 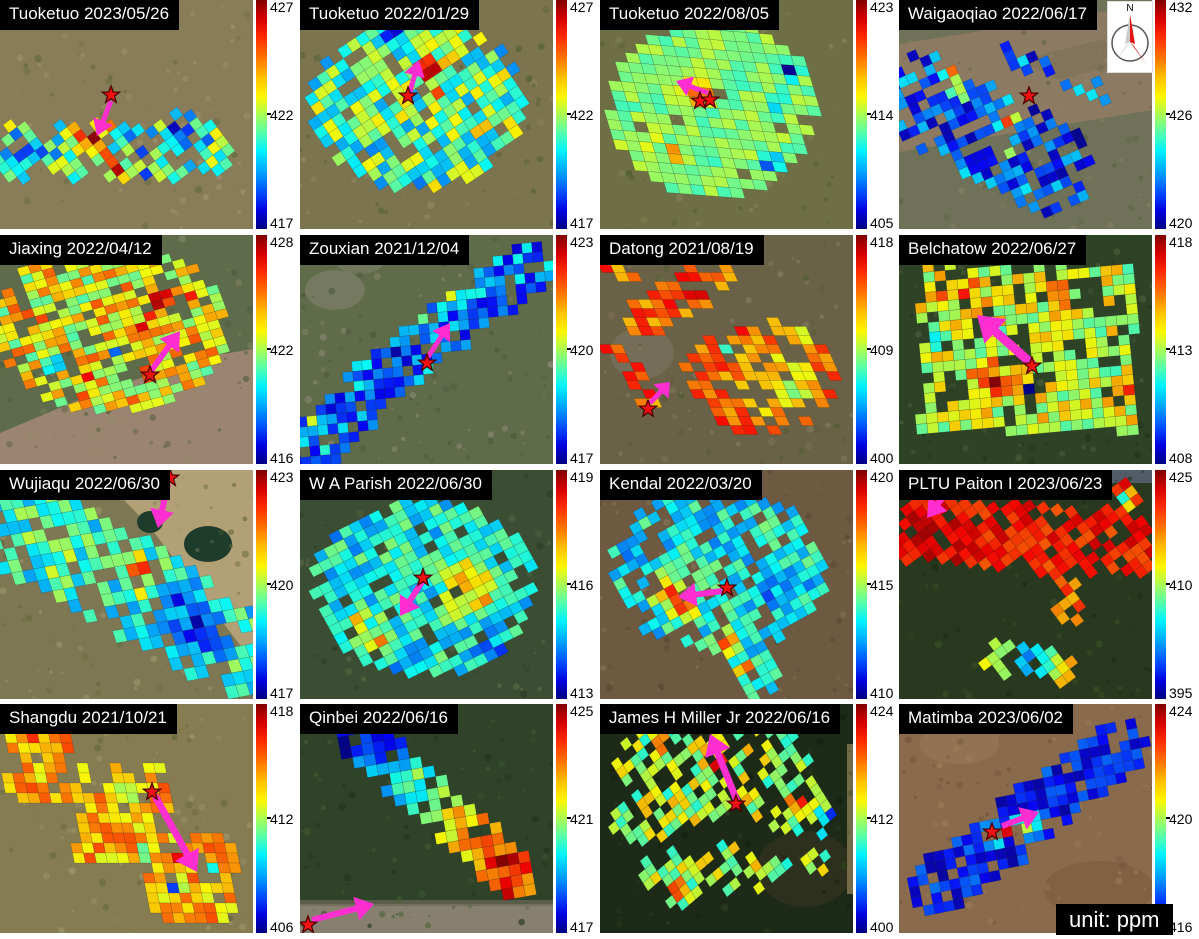 I want to click on panel-title: Qinbei 2022/06/16, so click(x=379, y=719).